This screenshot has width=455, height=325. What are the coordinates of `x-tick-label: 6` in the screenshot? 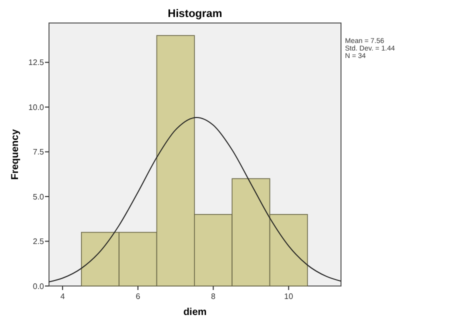 It's located at (138, 296).